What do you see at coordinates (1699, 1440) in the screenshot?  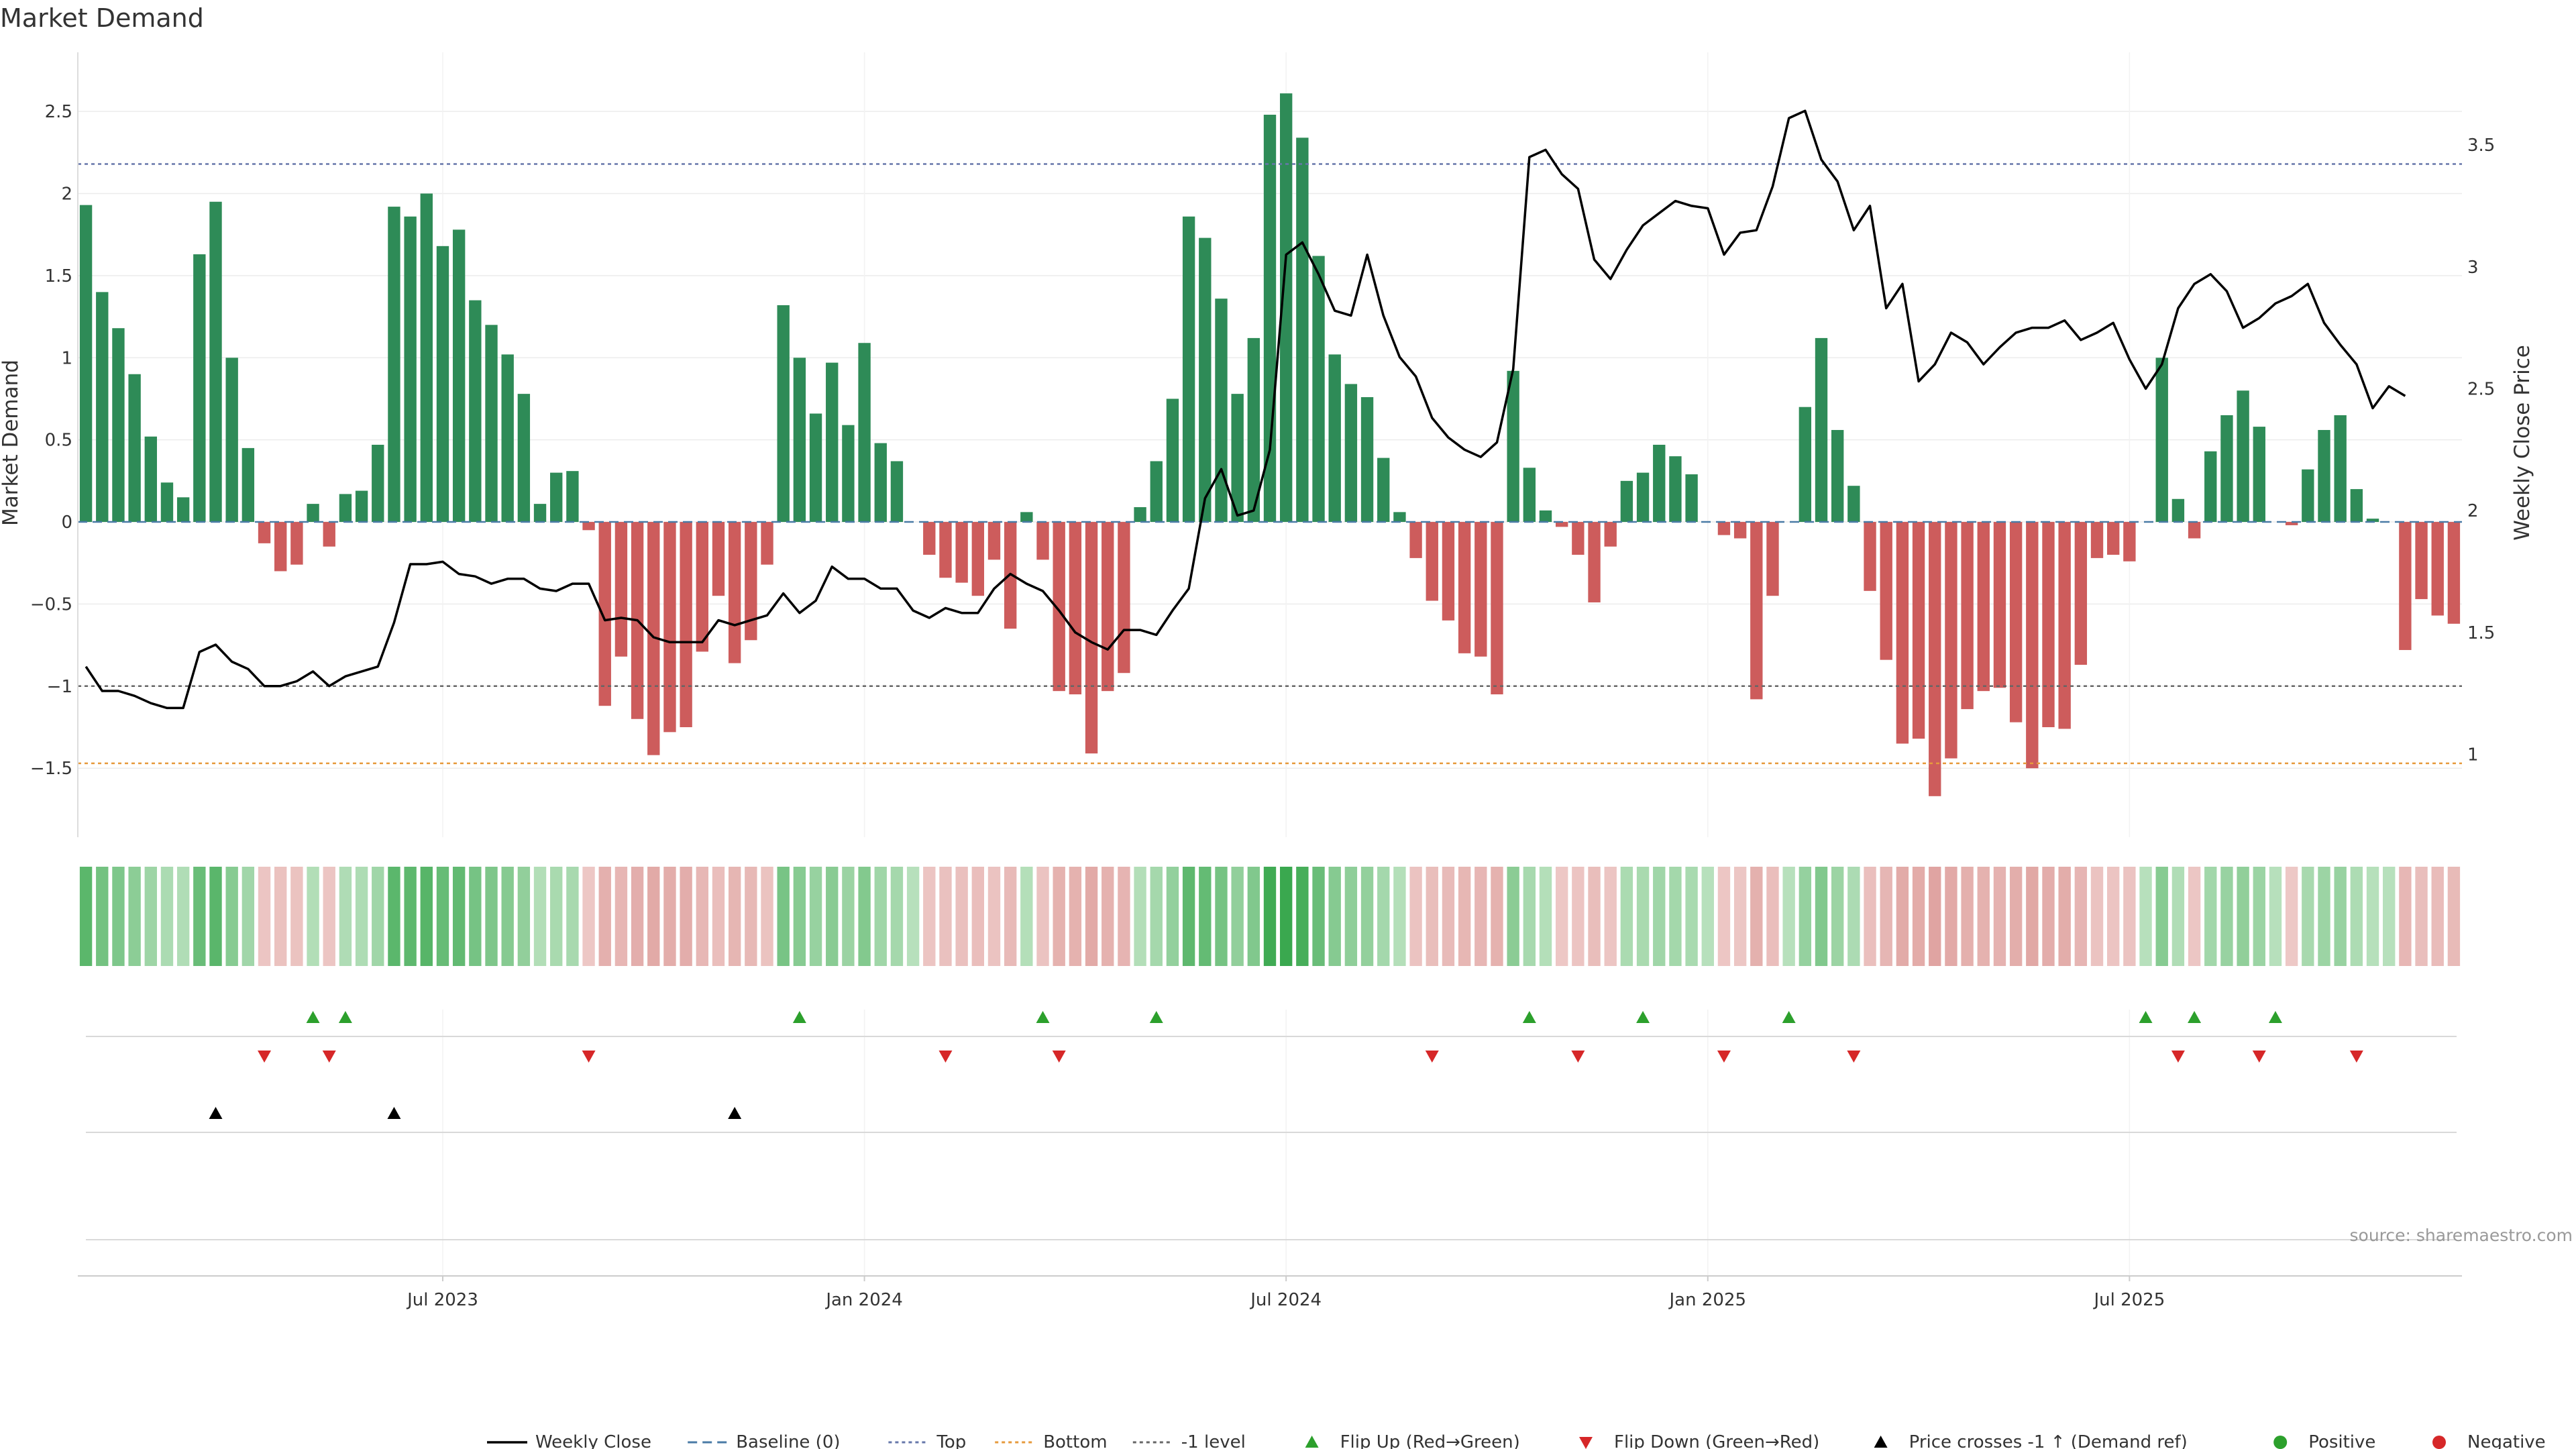 I see `legend-item: Flip Down (Green→Red)` at bounding box center [1699, 1440].